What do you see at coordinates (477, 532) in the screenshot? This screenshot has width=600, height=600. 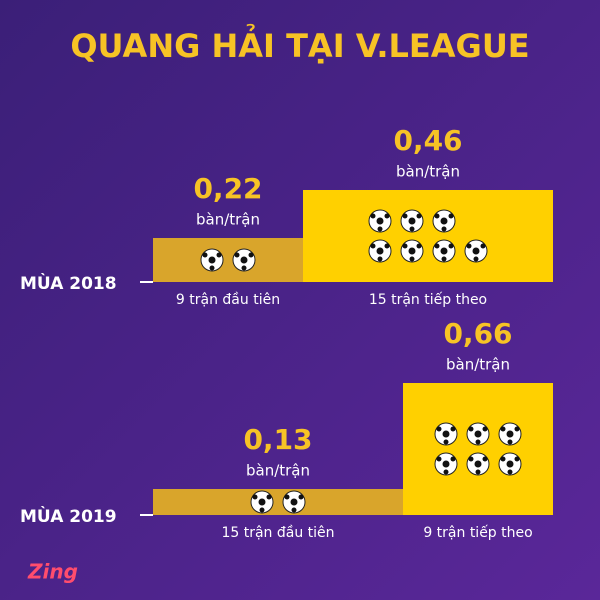 I see `caption: 9 trận tiếp theo` at bounding box center [477, 532].